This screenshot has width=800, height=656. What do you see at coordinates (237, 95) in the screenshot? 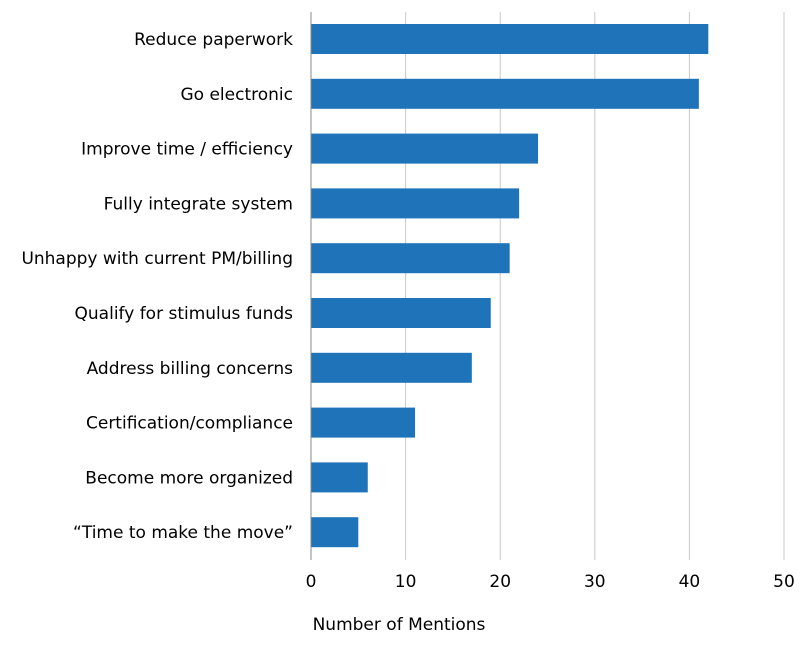
I see `category-label: Go electronic` at bounding box center [237, 95].